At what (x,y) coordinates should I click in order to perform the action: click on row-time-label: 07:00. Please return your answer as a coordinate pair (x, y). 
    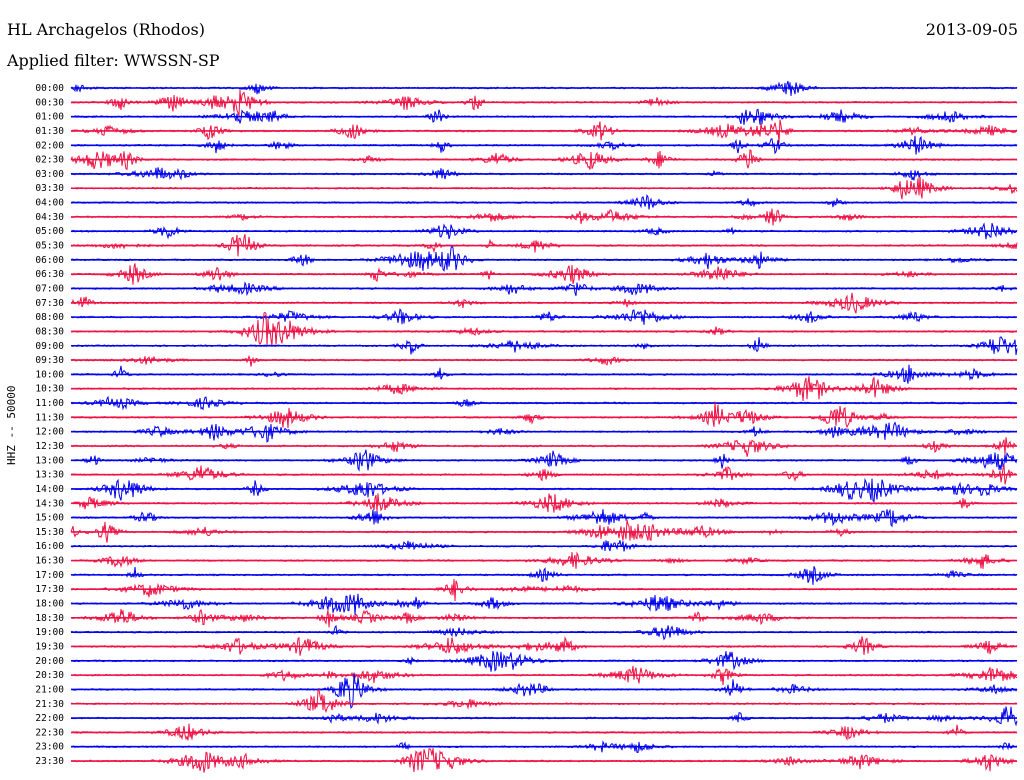
    Looking at the image, I should click on (49, 288).